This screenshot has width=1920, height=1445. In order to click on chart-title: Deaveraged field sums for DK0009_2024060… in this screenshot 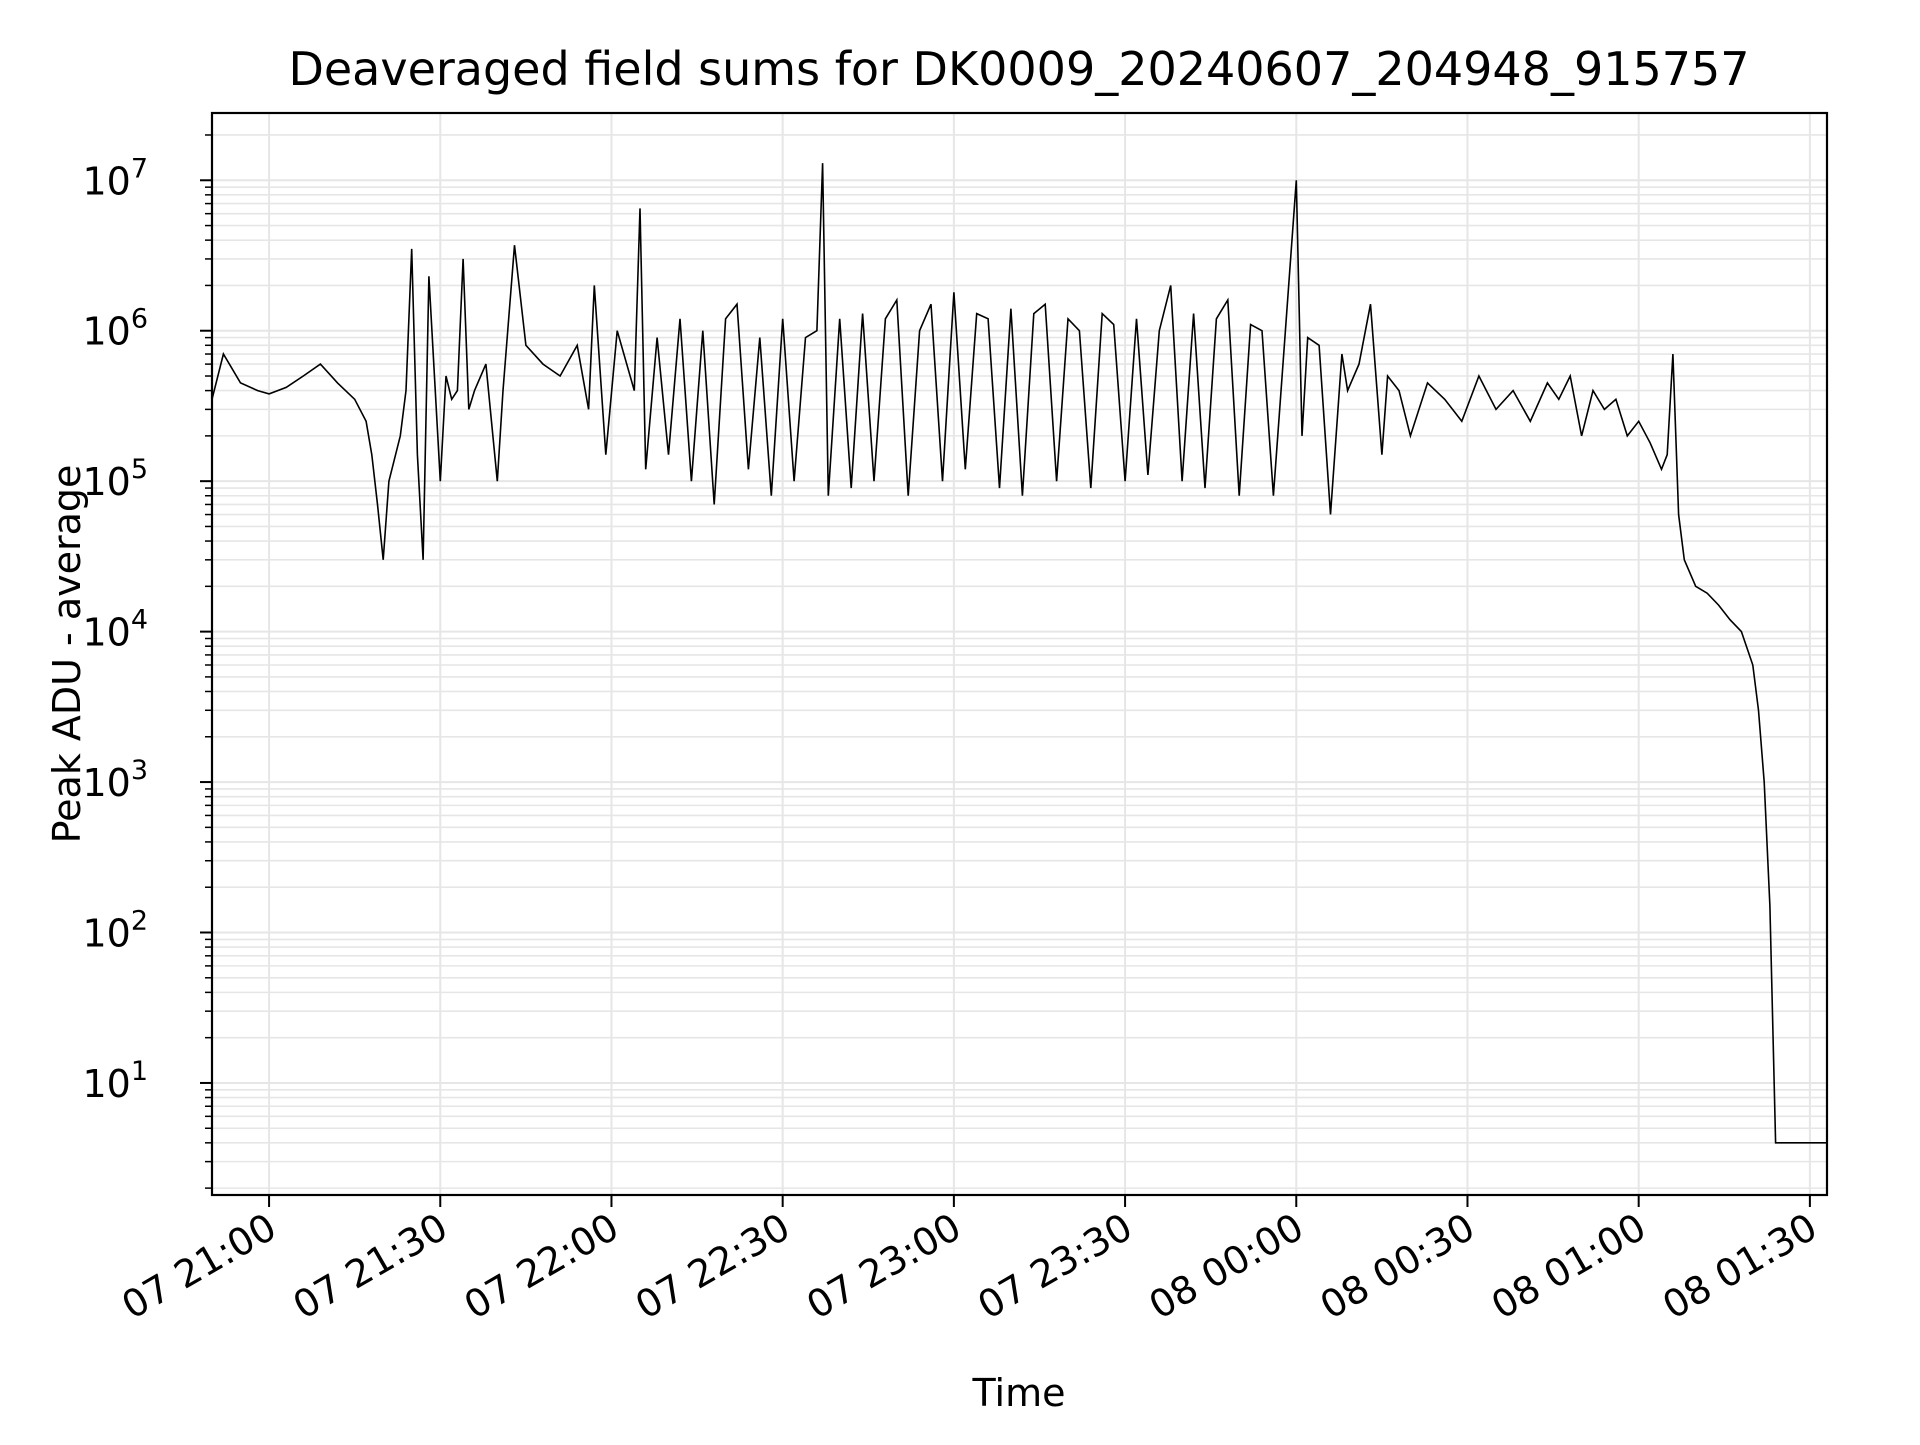, I will do `click(1018, 69)`.